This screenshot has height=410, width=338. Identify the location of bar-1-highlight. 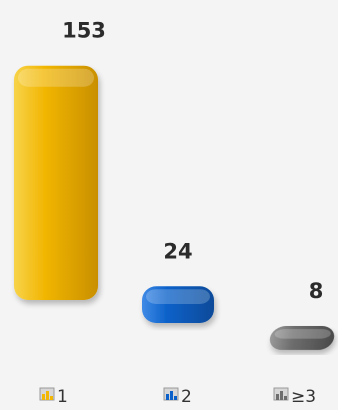
(56, 77).